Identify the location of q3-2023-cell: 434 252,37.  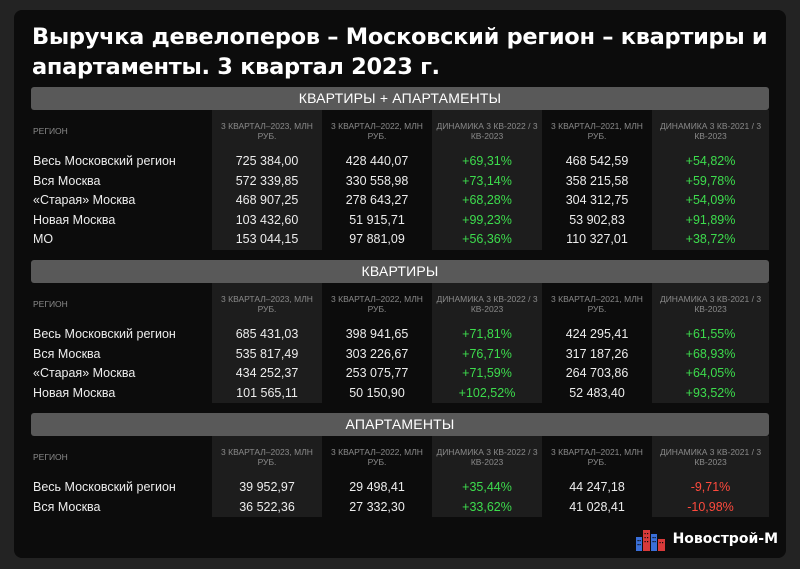
(267, 374).